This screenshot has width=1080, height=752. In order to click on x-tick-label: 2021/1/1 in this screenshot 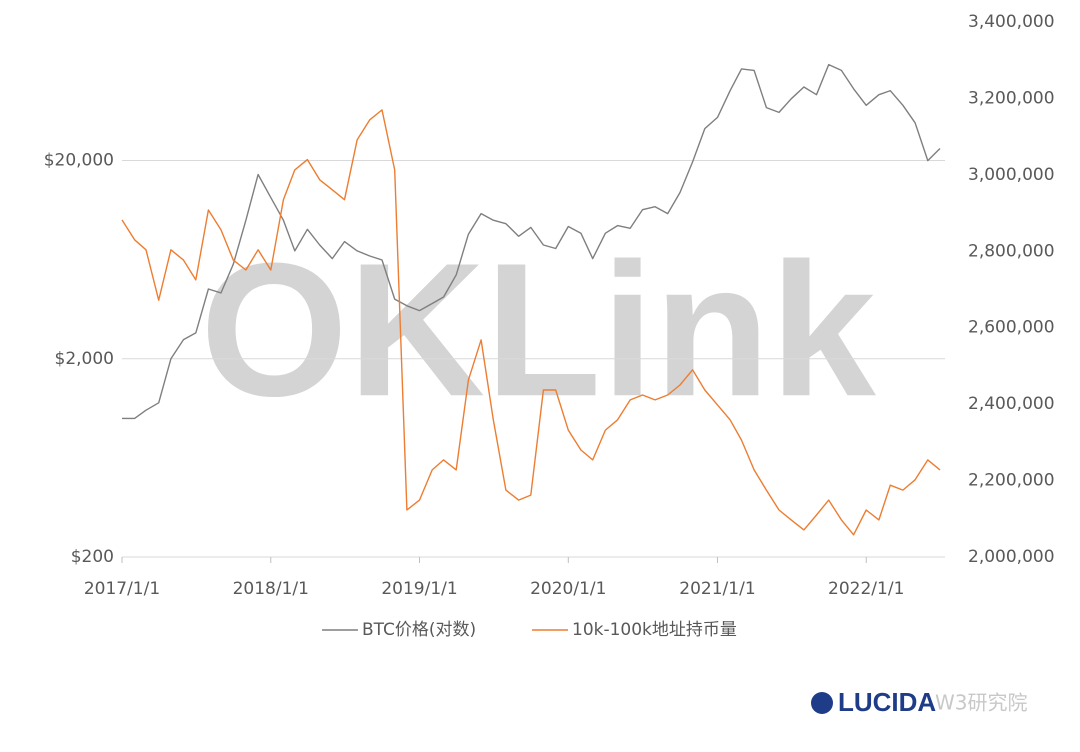, I will do `click(717, 589)`.